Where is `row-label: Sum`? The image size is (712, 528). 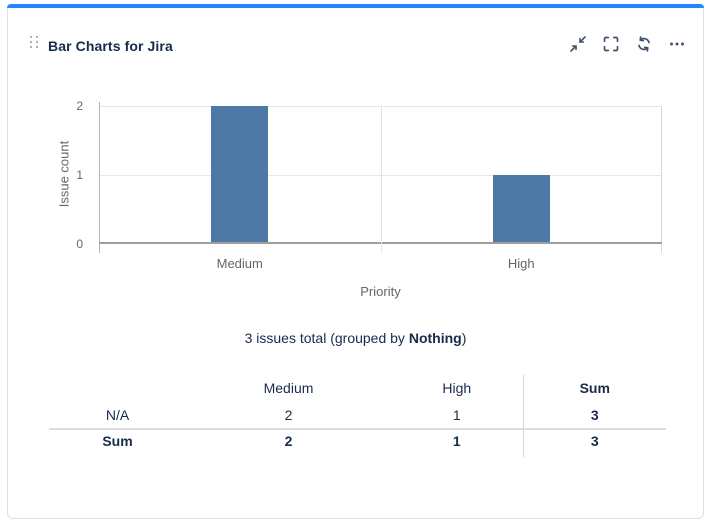 row-label: Sum is located at coordinates (117, 442).